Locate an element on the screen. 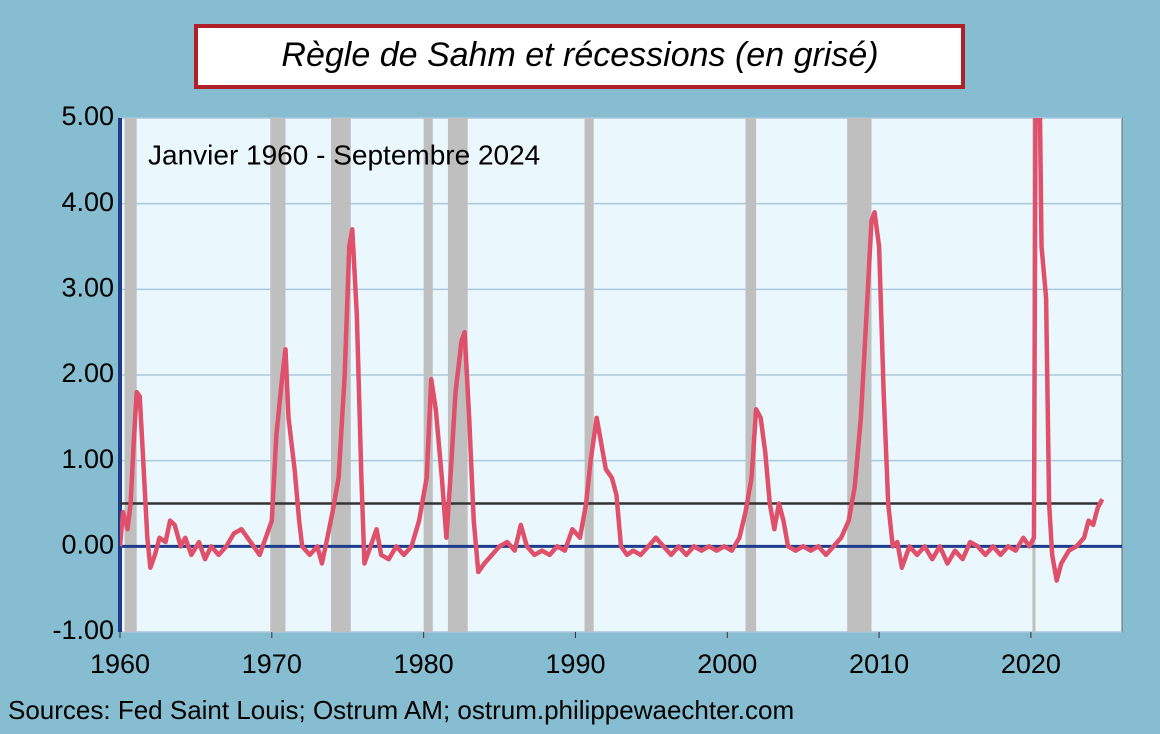 Image resolution: width=1160 pixels, height=734 pixels. title-box is located at coordinates (579, 56).